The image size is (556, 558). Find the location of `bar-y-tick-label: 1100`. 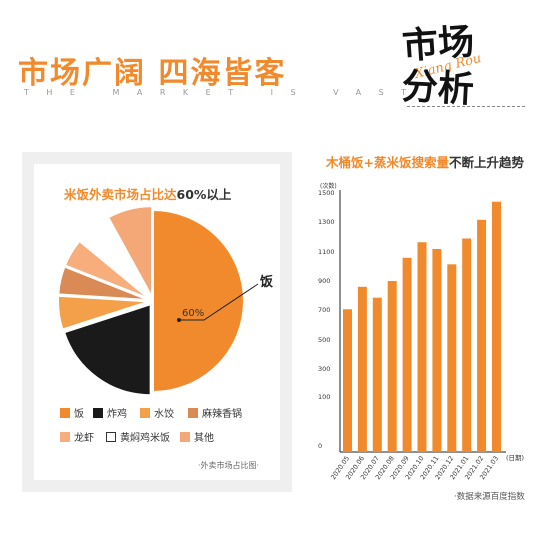

bar-y-tick-label: 1100 is located at coordinates (326, 252).